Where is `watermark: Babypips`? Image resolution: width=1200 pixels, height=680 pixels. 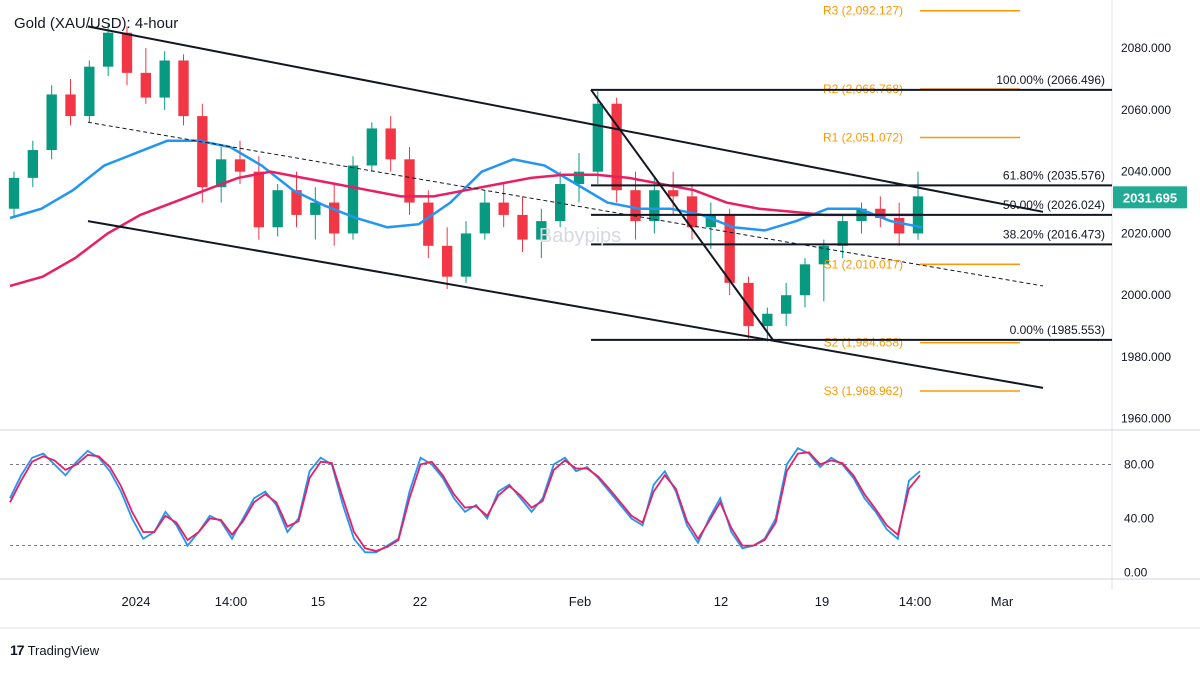
watermark: Babypips is located at coordinates (580, 236).